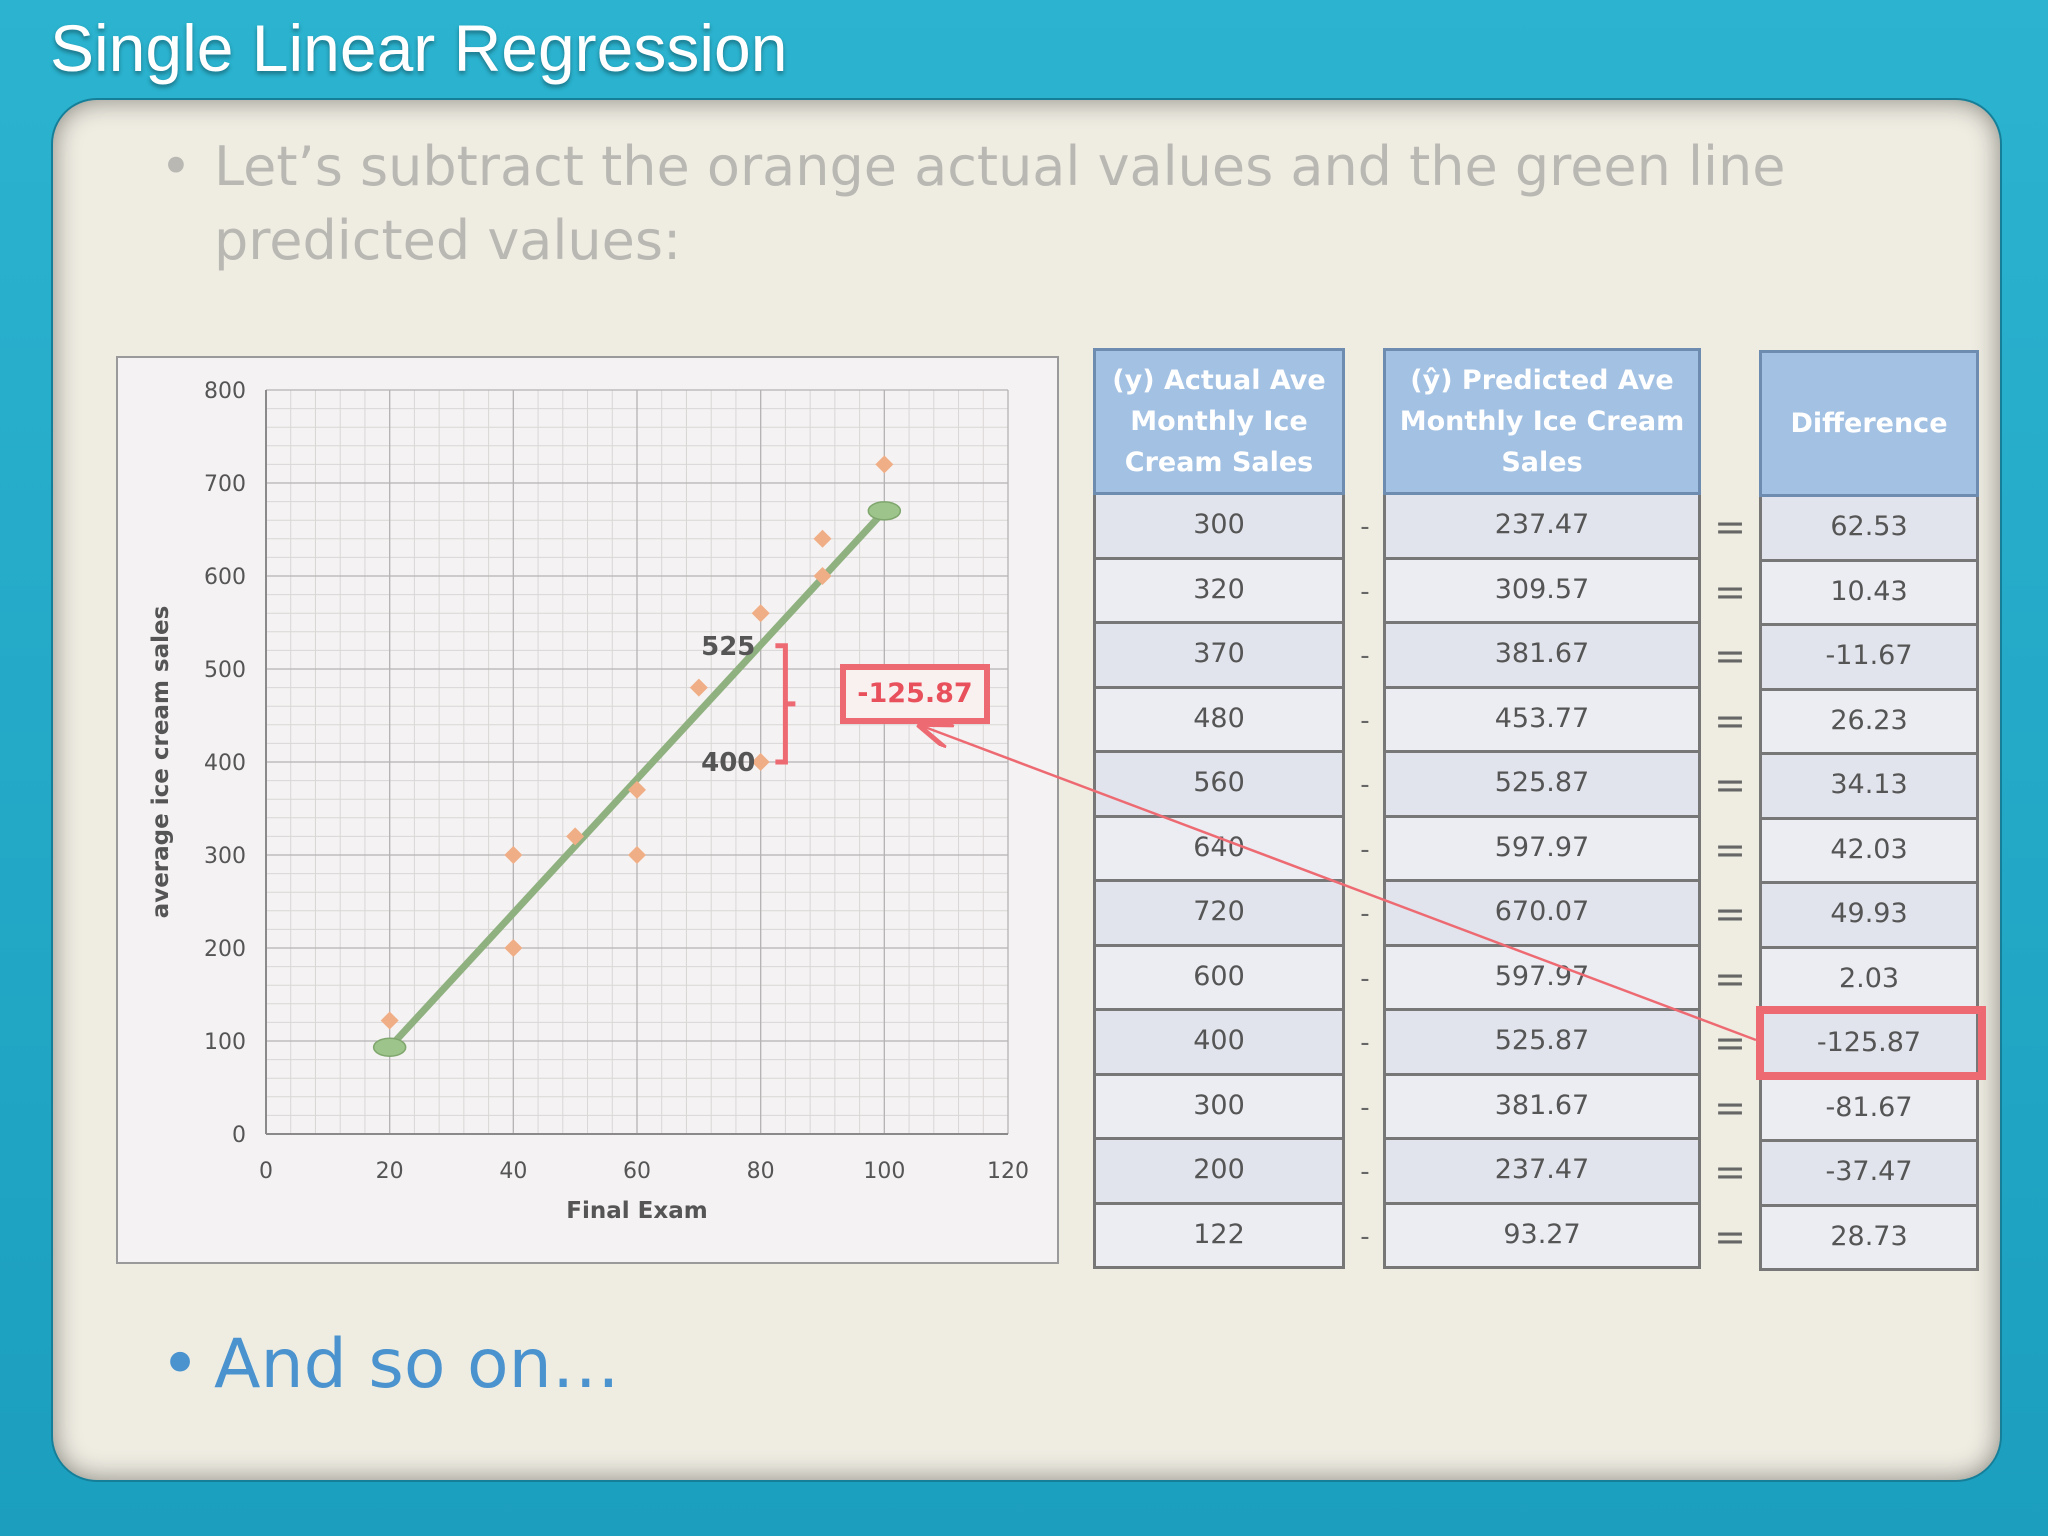  I want to click on difference-cell: -125.87, so click(1869, 1045).